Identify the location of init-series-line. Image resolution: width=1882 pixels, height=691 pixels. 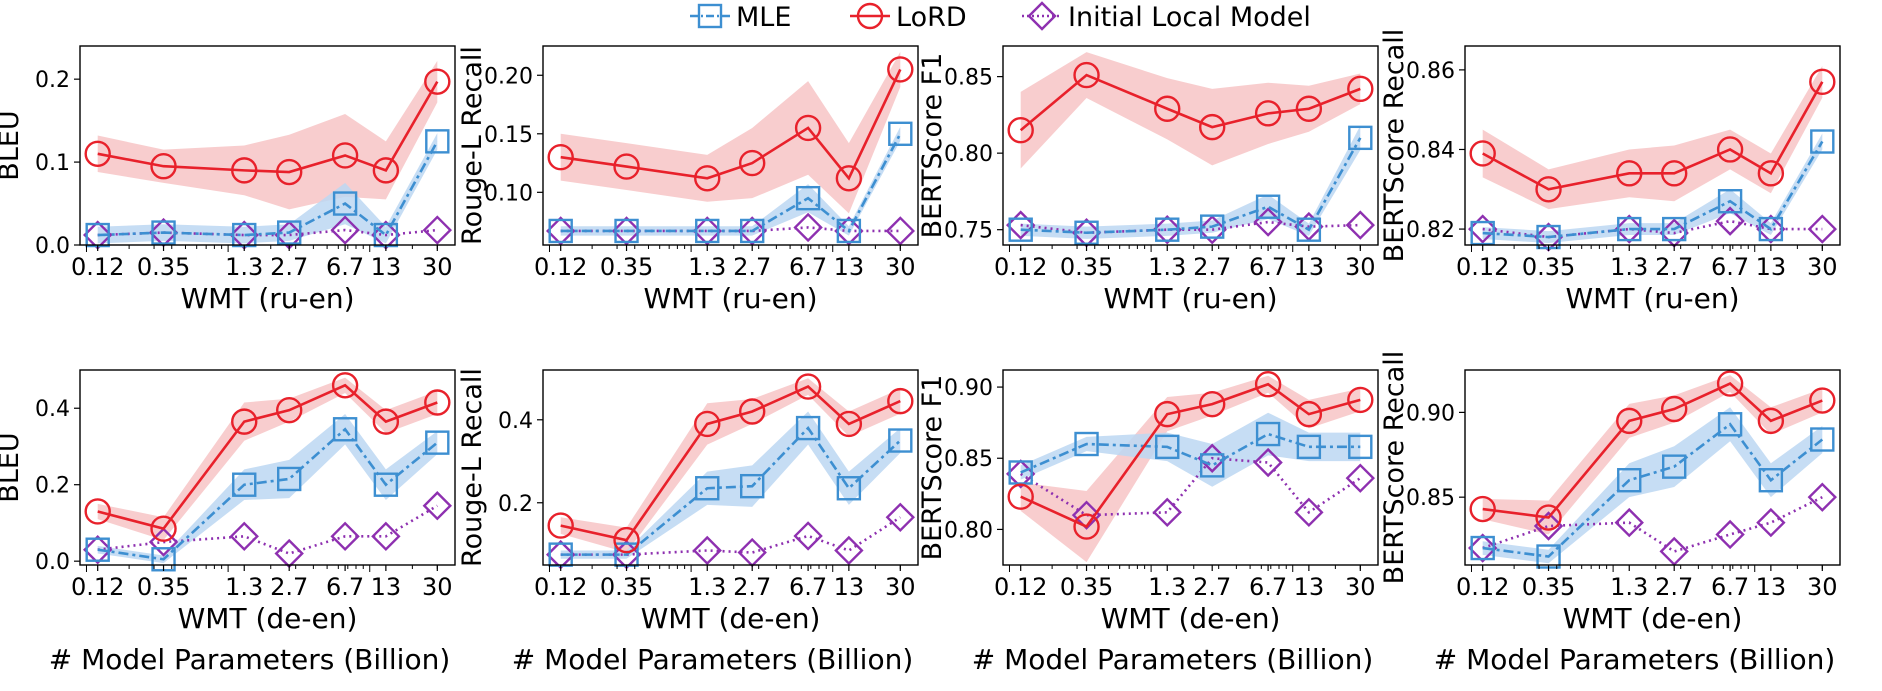
(267, 232).